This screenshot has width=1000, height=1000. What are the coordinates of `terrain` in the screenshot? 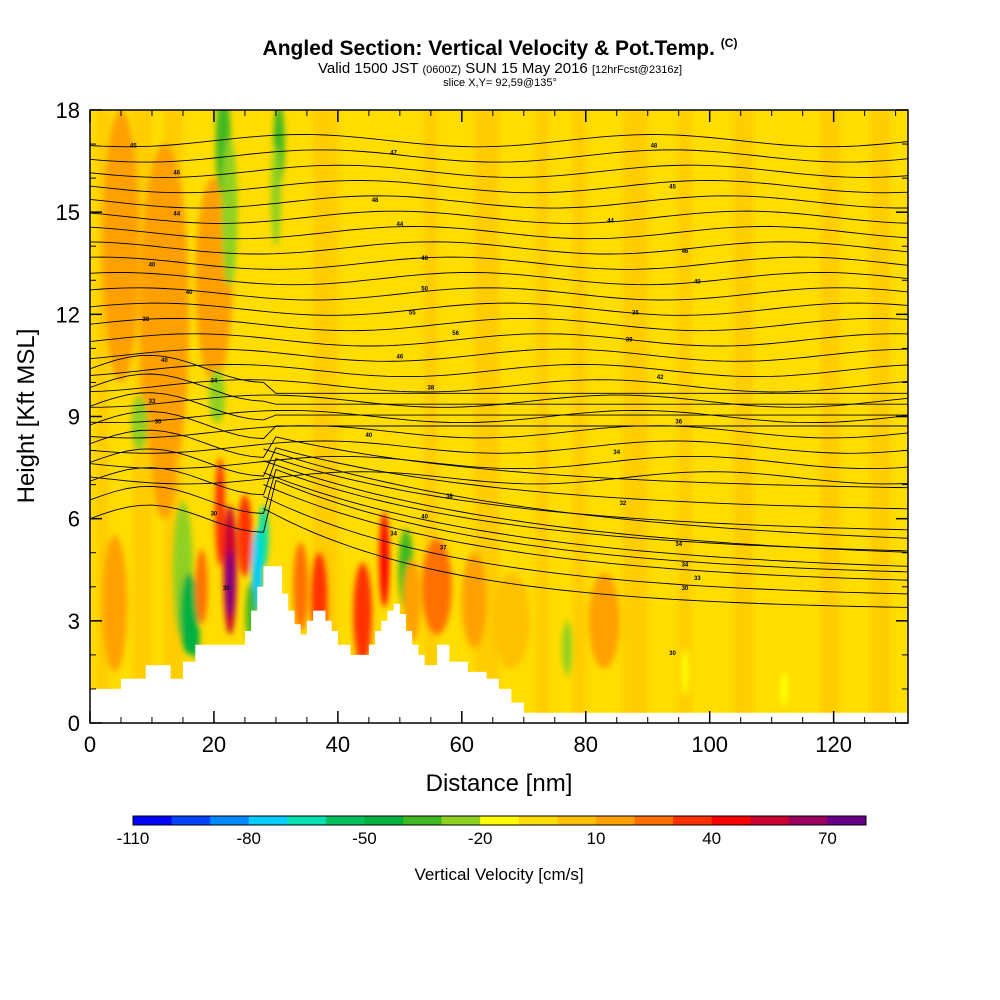 It's located at (499, 644).